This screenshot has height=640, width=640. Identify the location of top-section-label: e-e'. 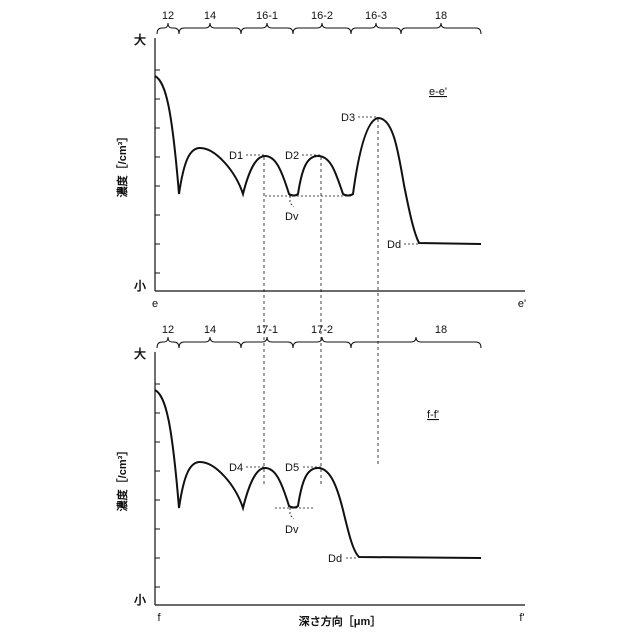
(438, 92).